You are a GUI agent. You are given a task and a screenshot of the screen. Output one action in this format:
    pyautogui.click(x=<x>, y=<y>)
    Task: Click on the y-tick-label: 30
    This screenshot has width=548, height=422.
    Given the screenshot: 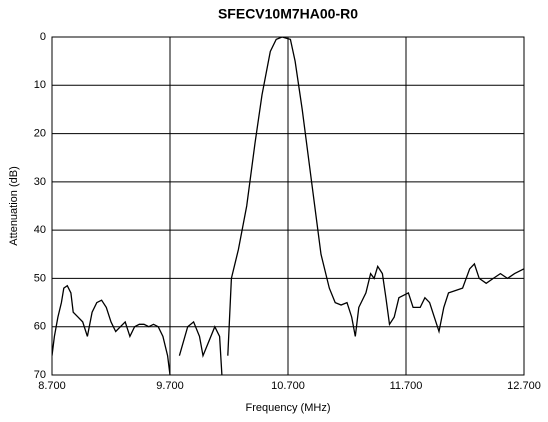 What is the action you would take?
    pyautogui.click(x=40, y=182)
    